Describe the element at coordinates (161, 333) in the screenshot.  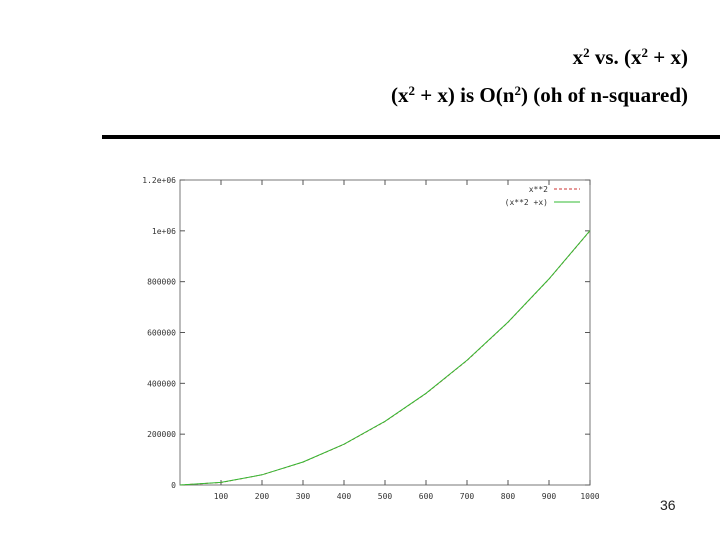
I see `y-tick-label: 600000` at that location.